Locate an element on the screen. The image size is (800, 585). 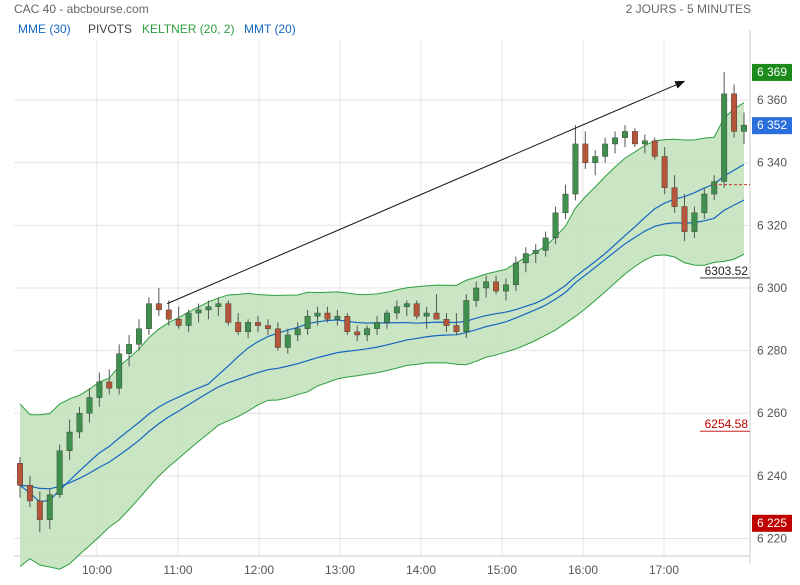
x-tick-label: 12:00 is located at coordinates (259, 570).